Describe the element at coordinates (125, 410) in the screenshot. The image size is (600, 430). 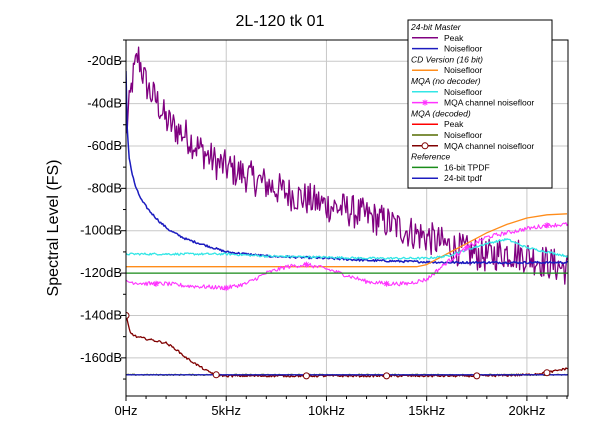
I see `x-tick-label: 0Hz` at that location.